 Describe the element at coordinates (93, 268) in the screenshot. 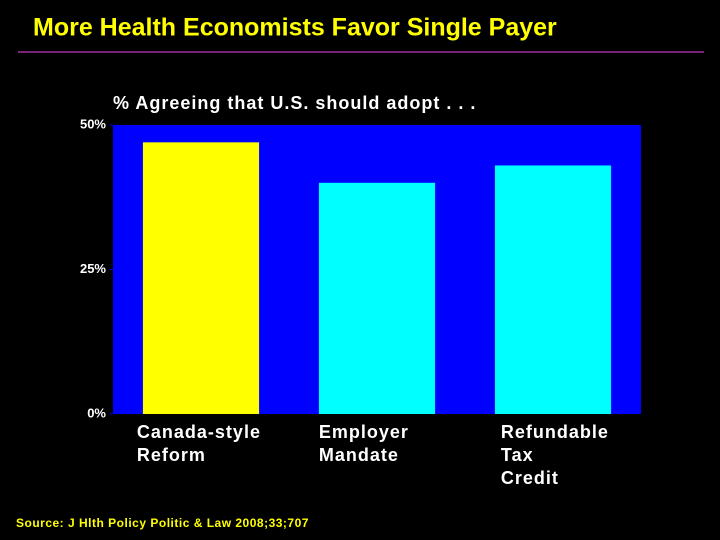

I see `y-tick-label: 25%` at that location.